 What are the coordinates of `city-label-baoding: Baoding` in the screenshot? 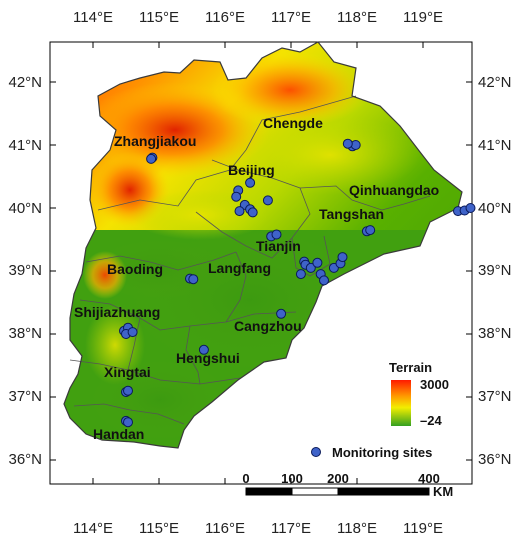 It's located at (135, 269).